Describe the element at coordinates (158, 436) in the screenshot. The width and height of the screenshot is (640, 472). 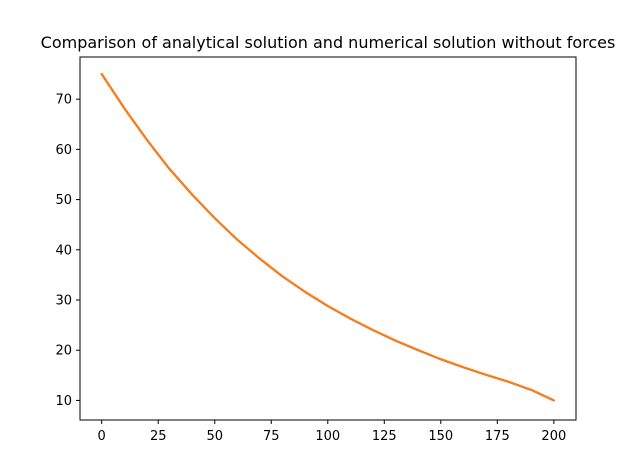
I see `x-tick-label: 25` at that location.